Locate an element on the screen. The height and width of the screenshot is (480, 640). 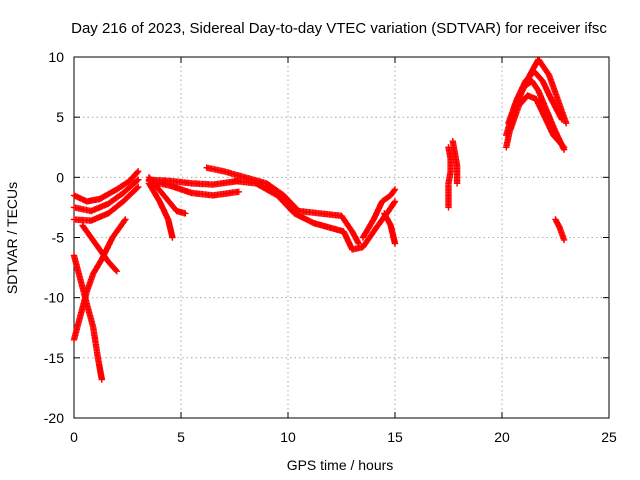
y-tick-label: -10 is located at coordinates (54, 298).